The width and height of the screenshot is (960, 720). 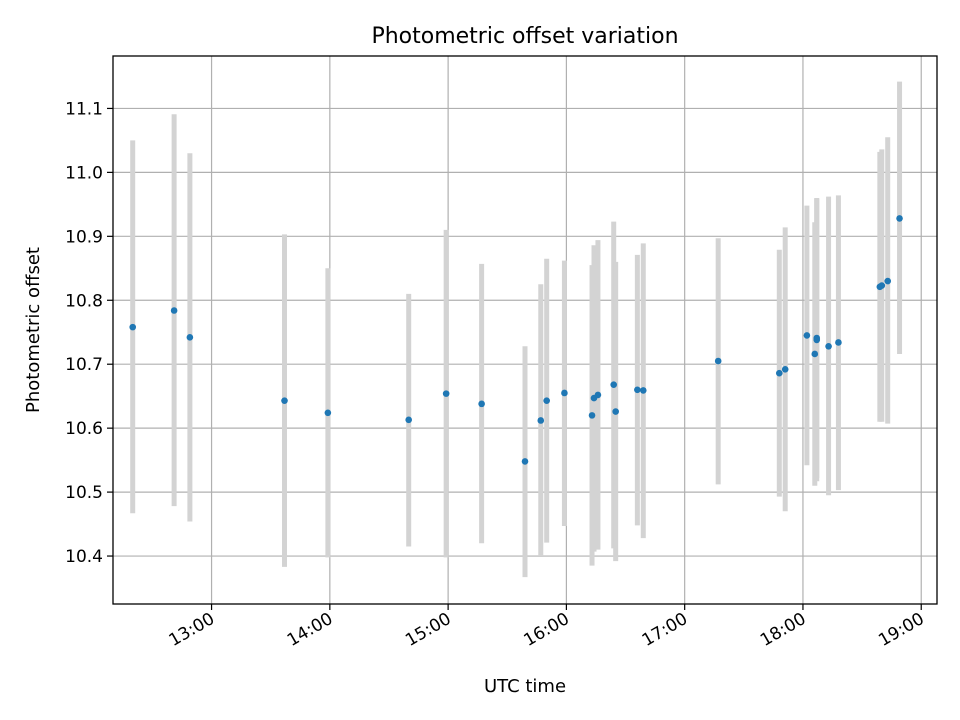 I want to click on y-tick-label: 10.5, so click(x=84, y=493).